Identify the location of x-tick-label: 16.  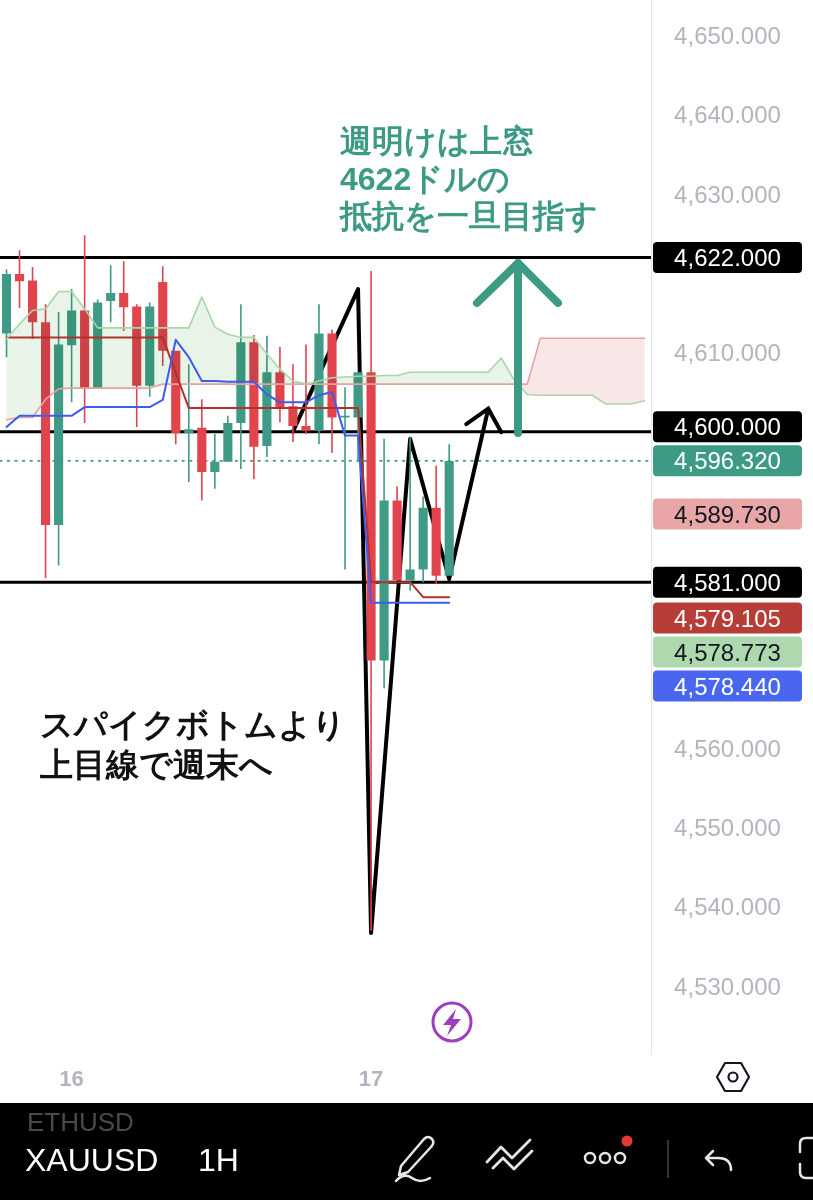
(71, 1078).